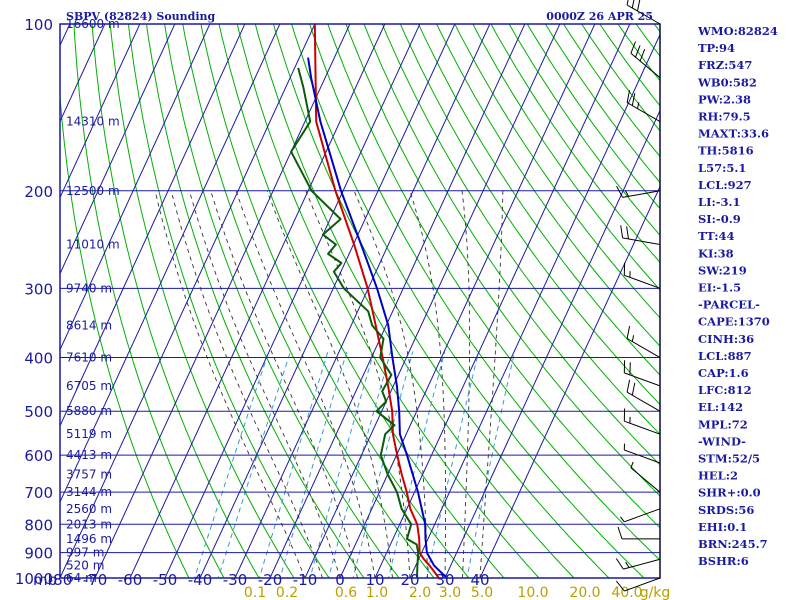 Image resolution: width=800 pixels, height=600 pixels. Describe the element at coordinates (723, 424) in the screenshot. I see `index-value: MPL:72` at that location.